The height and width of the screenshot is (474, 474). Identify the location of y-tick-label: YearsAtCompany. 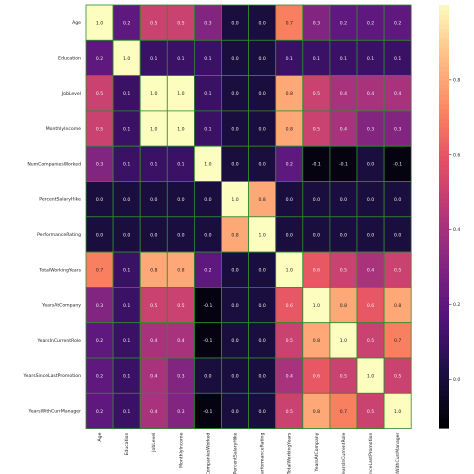
(61, 306).